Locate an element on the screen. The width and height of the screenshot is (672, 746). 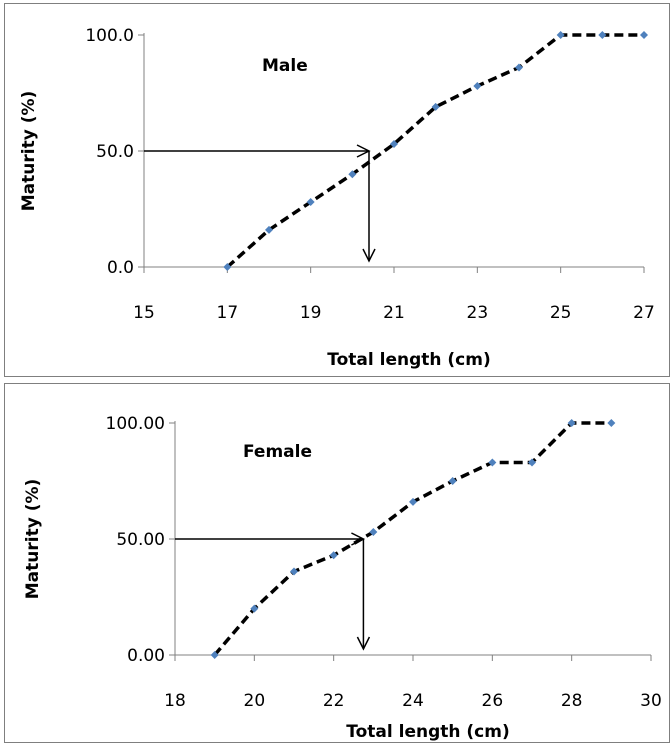
x-tick-label: 28 is located at coordinates (572, 701).